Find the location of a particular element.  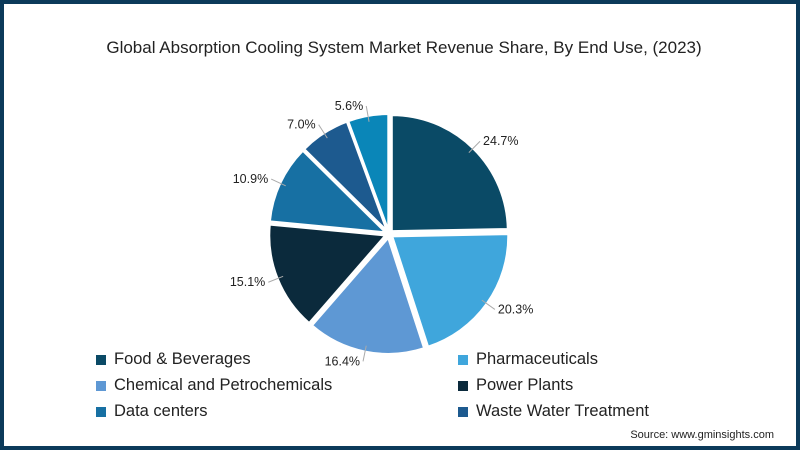

legend-item-chemical: Chemical and Petrochemicals is located at coordinates (214, 385).